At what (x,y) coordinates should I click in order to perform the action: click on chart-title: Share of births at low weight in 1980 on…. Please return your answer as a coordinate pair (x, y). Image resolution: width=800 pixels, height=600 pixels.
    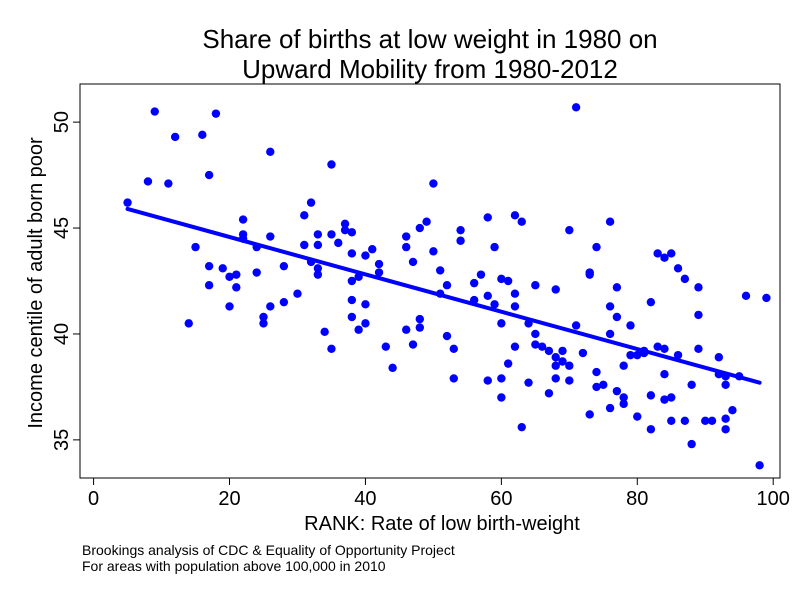
    Looking at the image, I should click on (430, 54).